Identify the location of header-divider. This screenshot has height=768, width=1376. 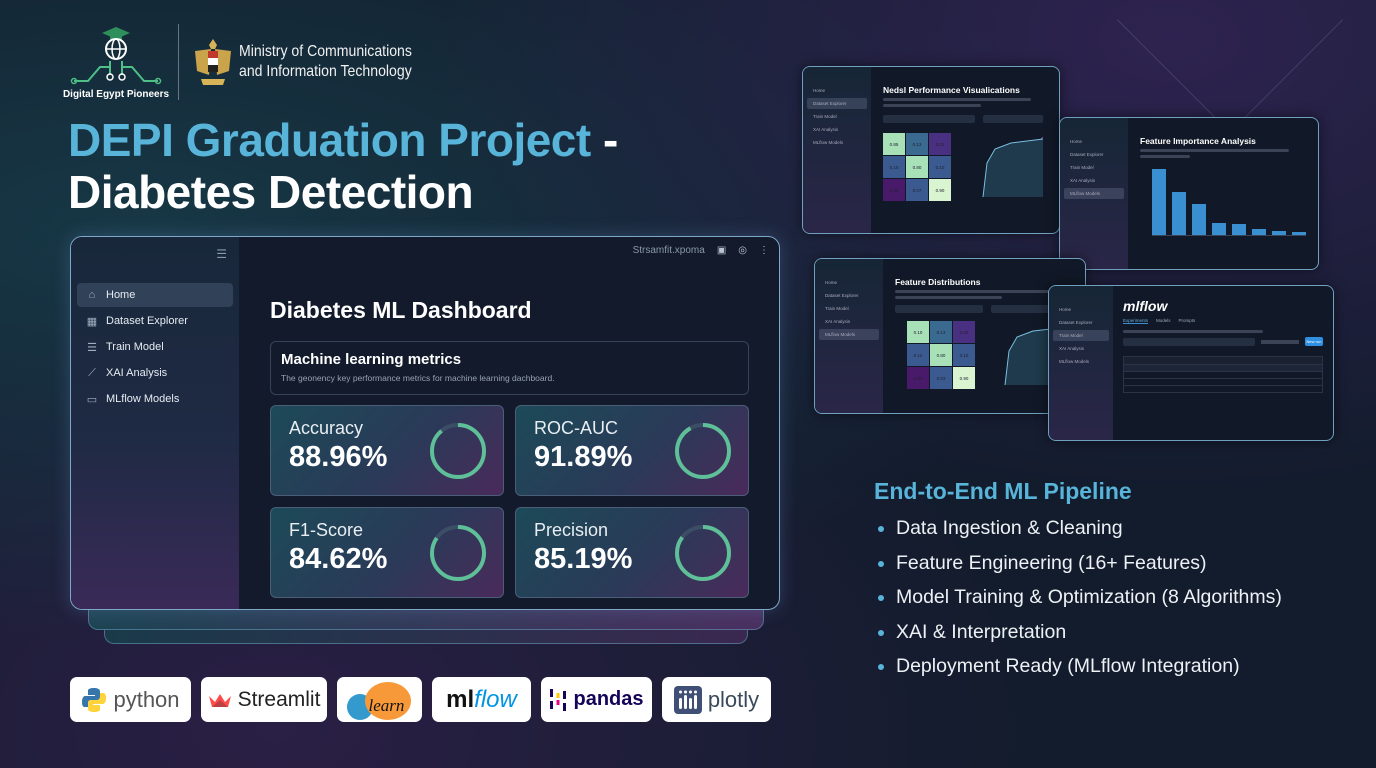
(178, 62).